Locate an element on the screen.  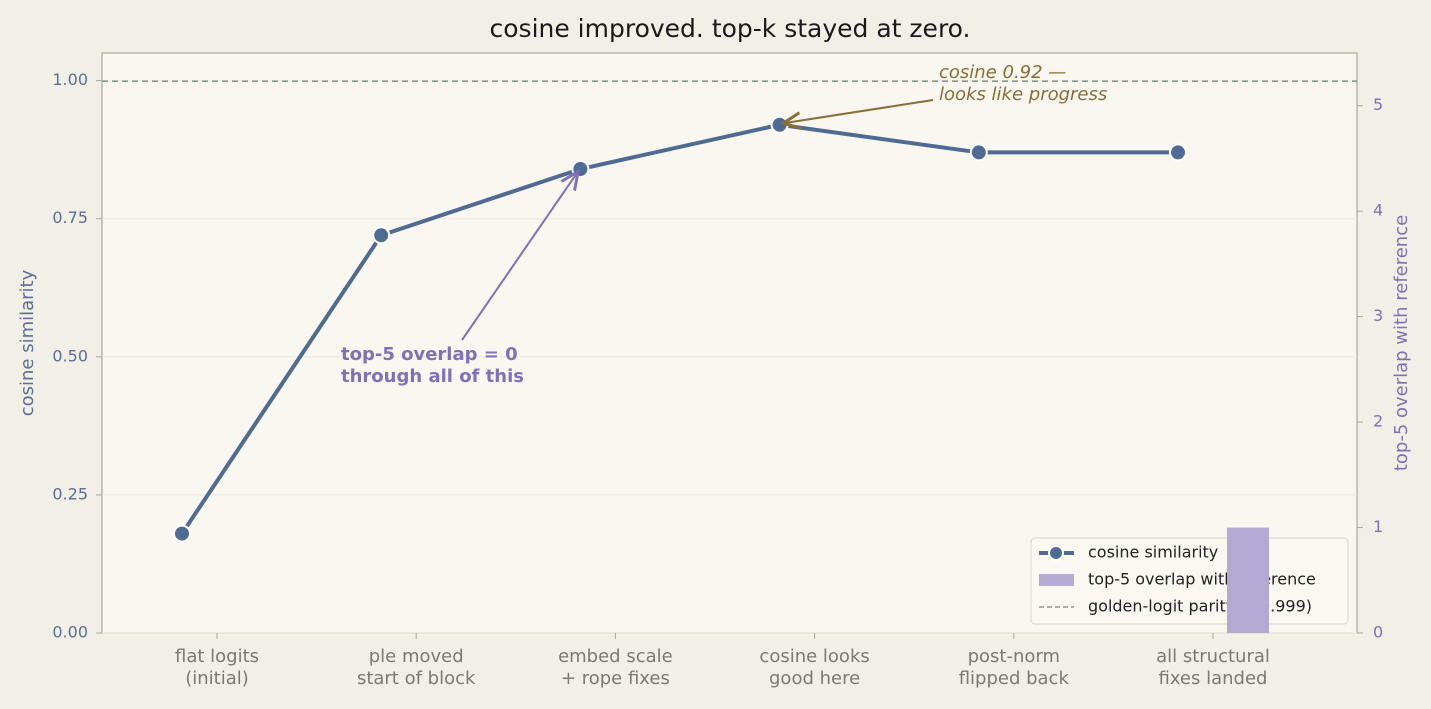
y-axis-label: cosine similarity is located at coordinates (27, 342).